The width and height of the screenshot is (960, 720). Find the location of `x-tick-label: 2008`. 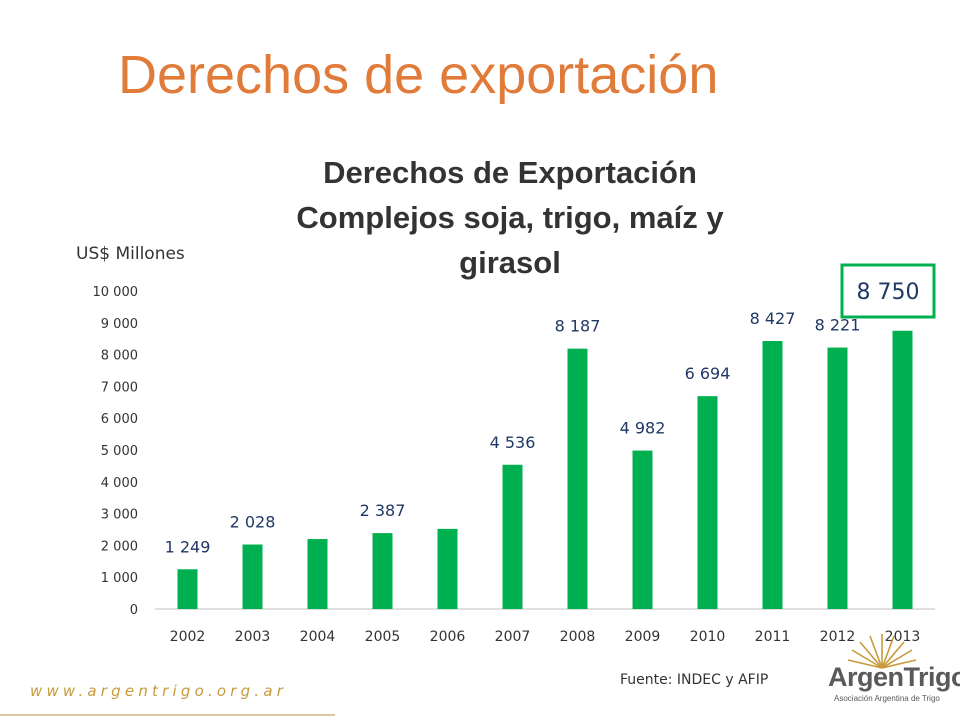

x-tick-label: 2008 is located at coordinates (578, 637).